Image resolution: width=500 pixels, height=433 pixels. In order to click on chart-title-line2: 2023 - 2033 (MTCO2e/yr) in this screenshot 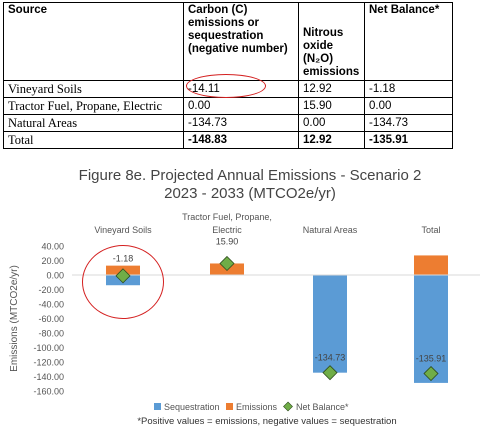, I will do `click(250, 193)`.